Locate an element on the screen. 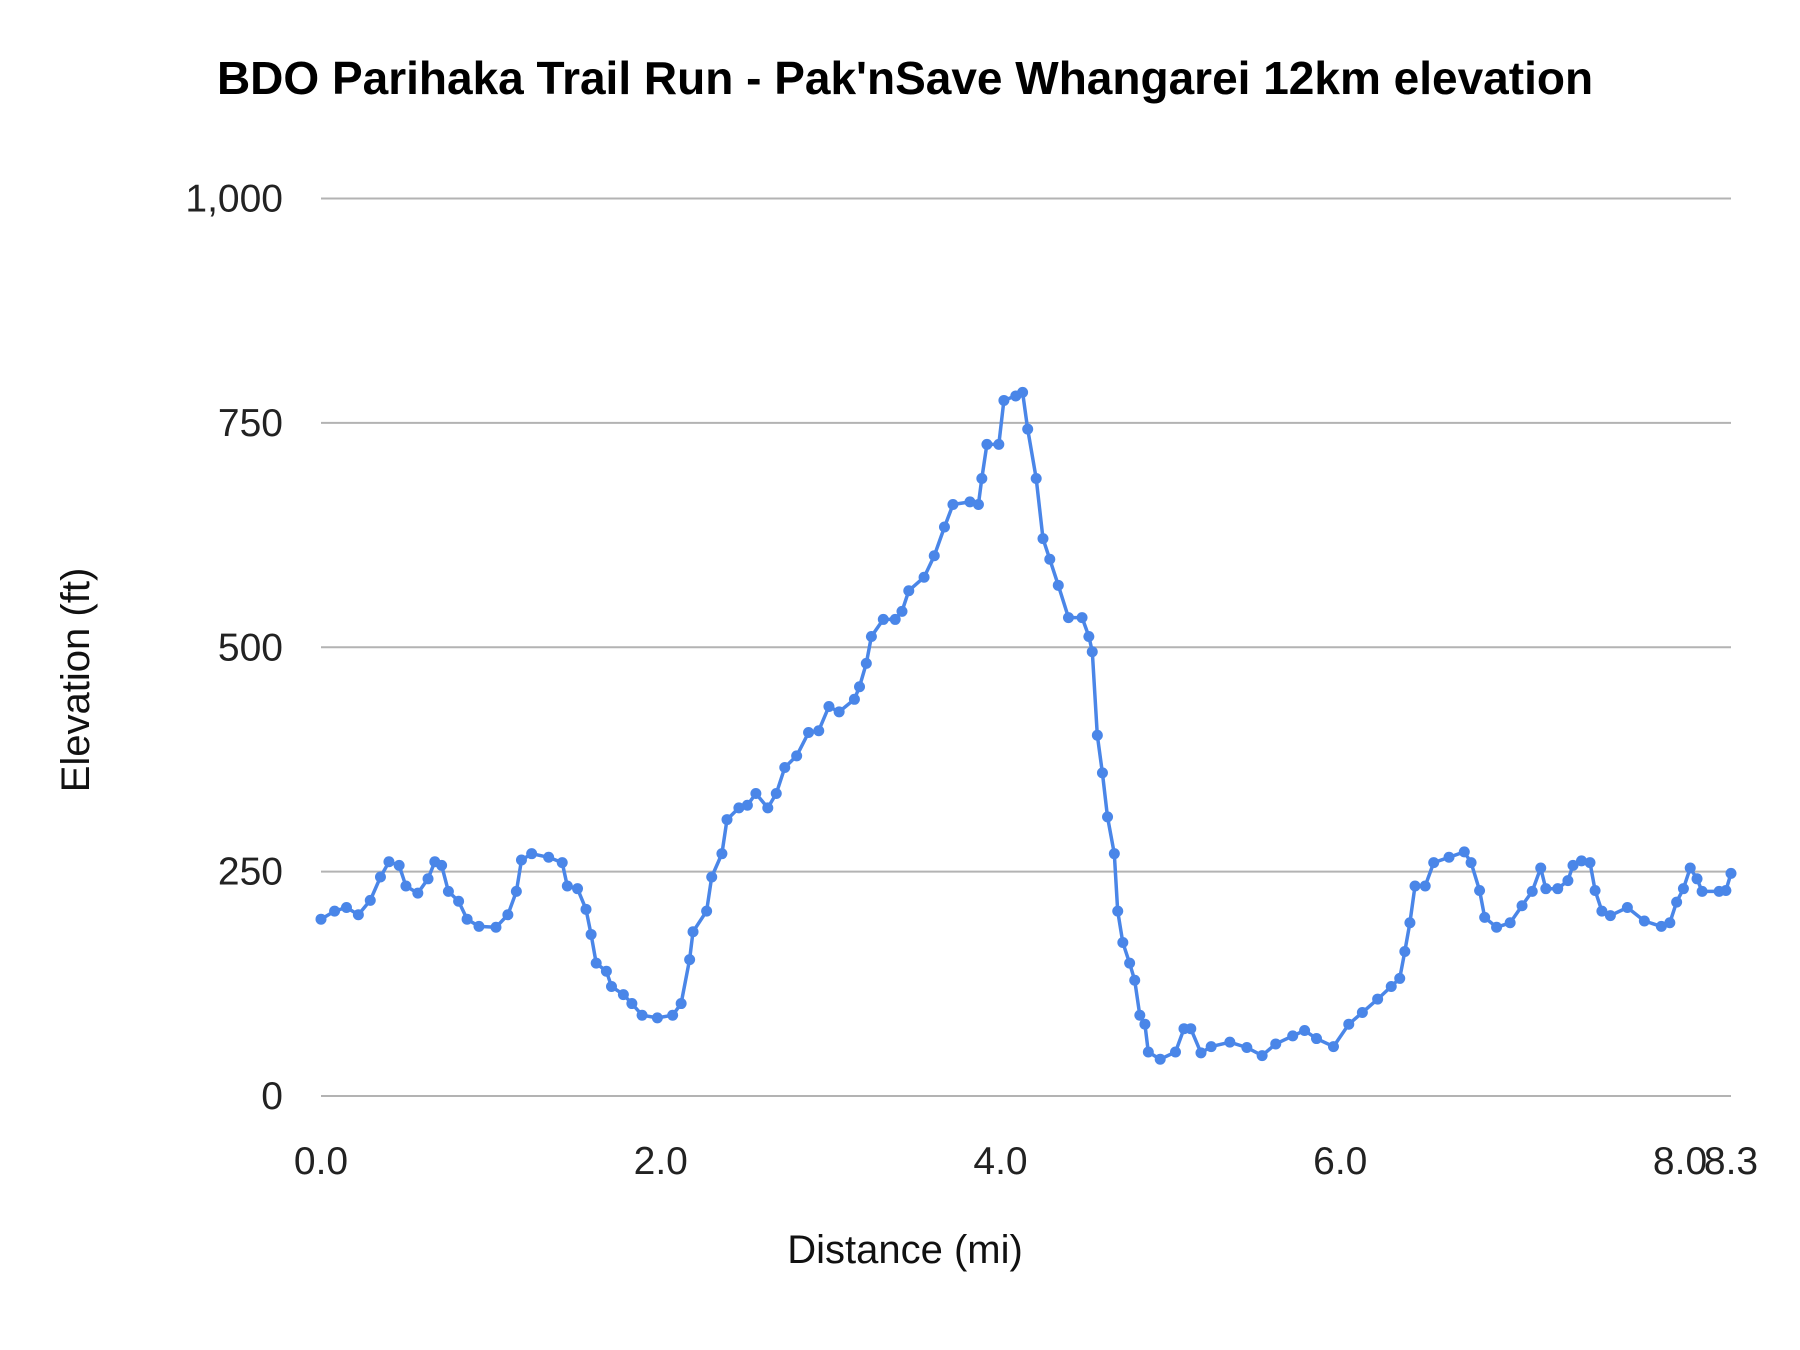 Image resolution: width=1800 pixels, height=1350 pixels. x-tick-label: 4.0 is located at coordinates (1000, 1161).